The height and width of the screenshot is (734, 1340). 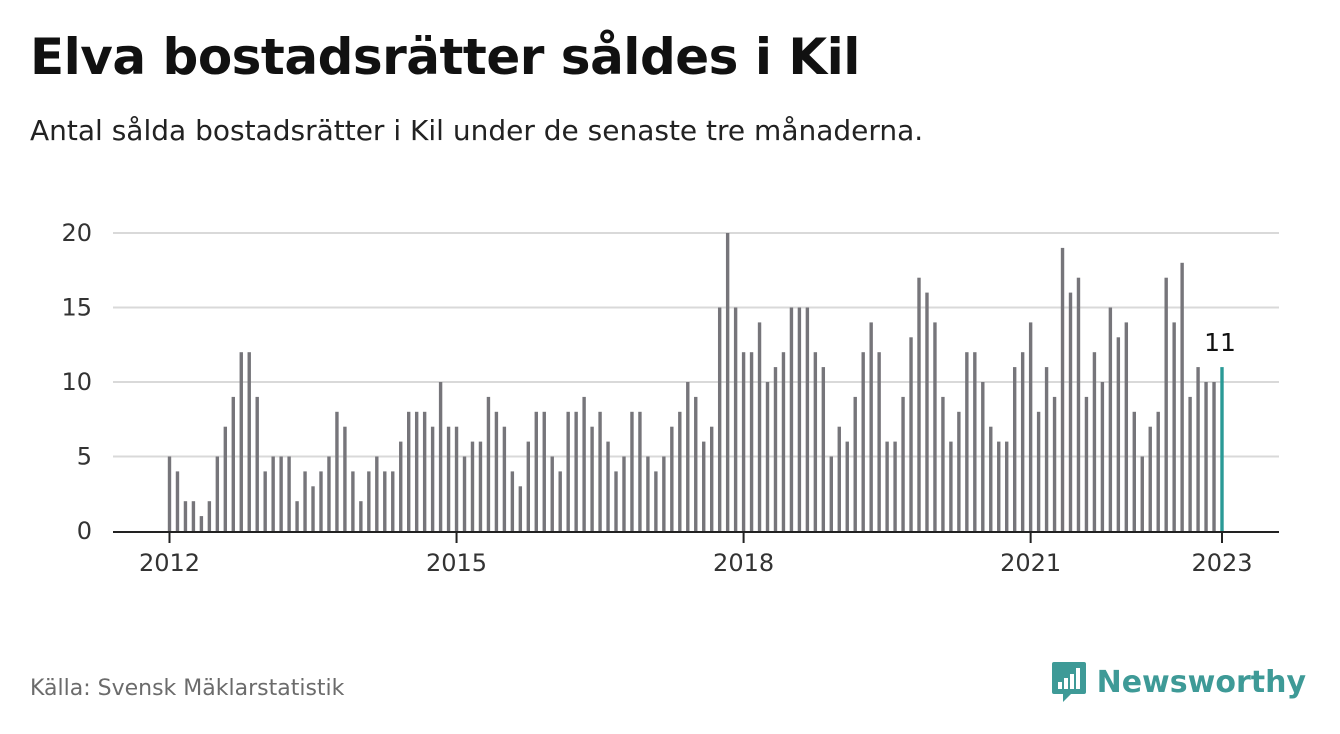 I want to click on chart-title: Elva bostadsrätter såldes i Kil, so click(x=445, y=57).